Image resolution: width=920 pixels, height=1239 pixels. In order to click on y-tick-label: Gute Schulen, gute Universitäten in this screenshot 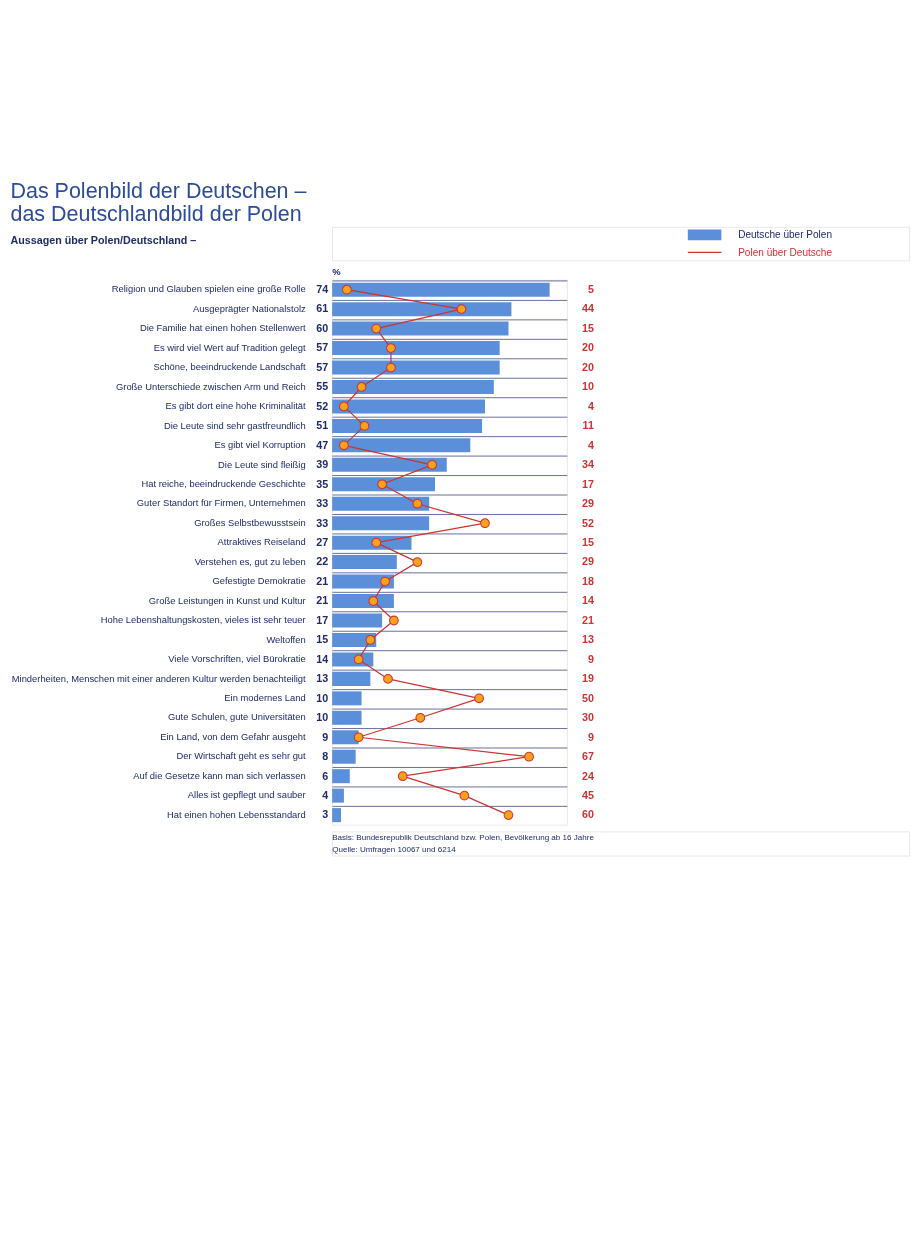, I will do `click(237, 717)`.